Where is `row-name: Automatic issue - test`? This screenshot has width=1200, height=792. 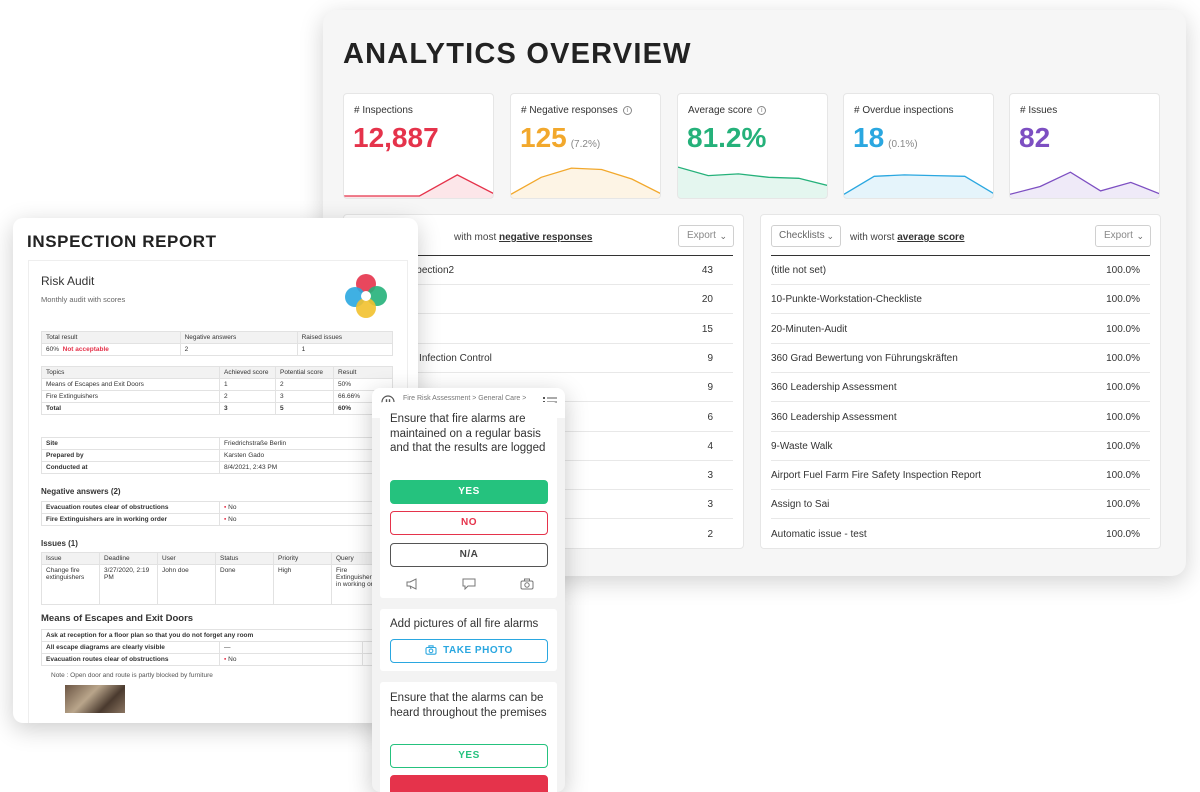 row-name: Automatic issue - test is located at coordinates (819, 534).